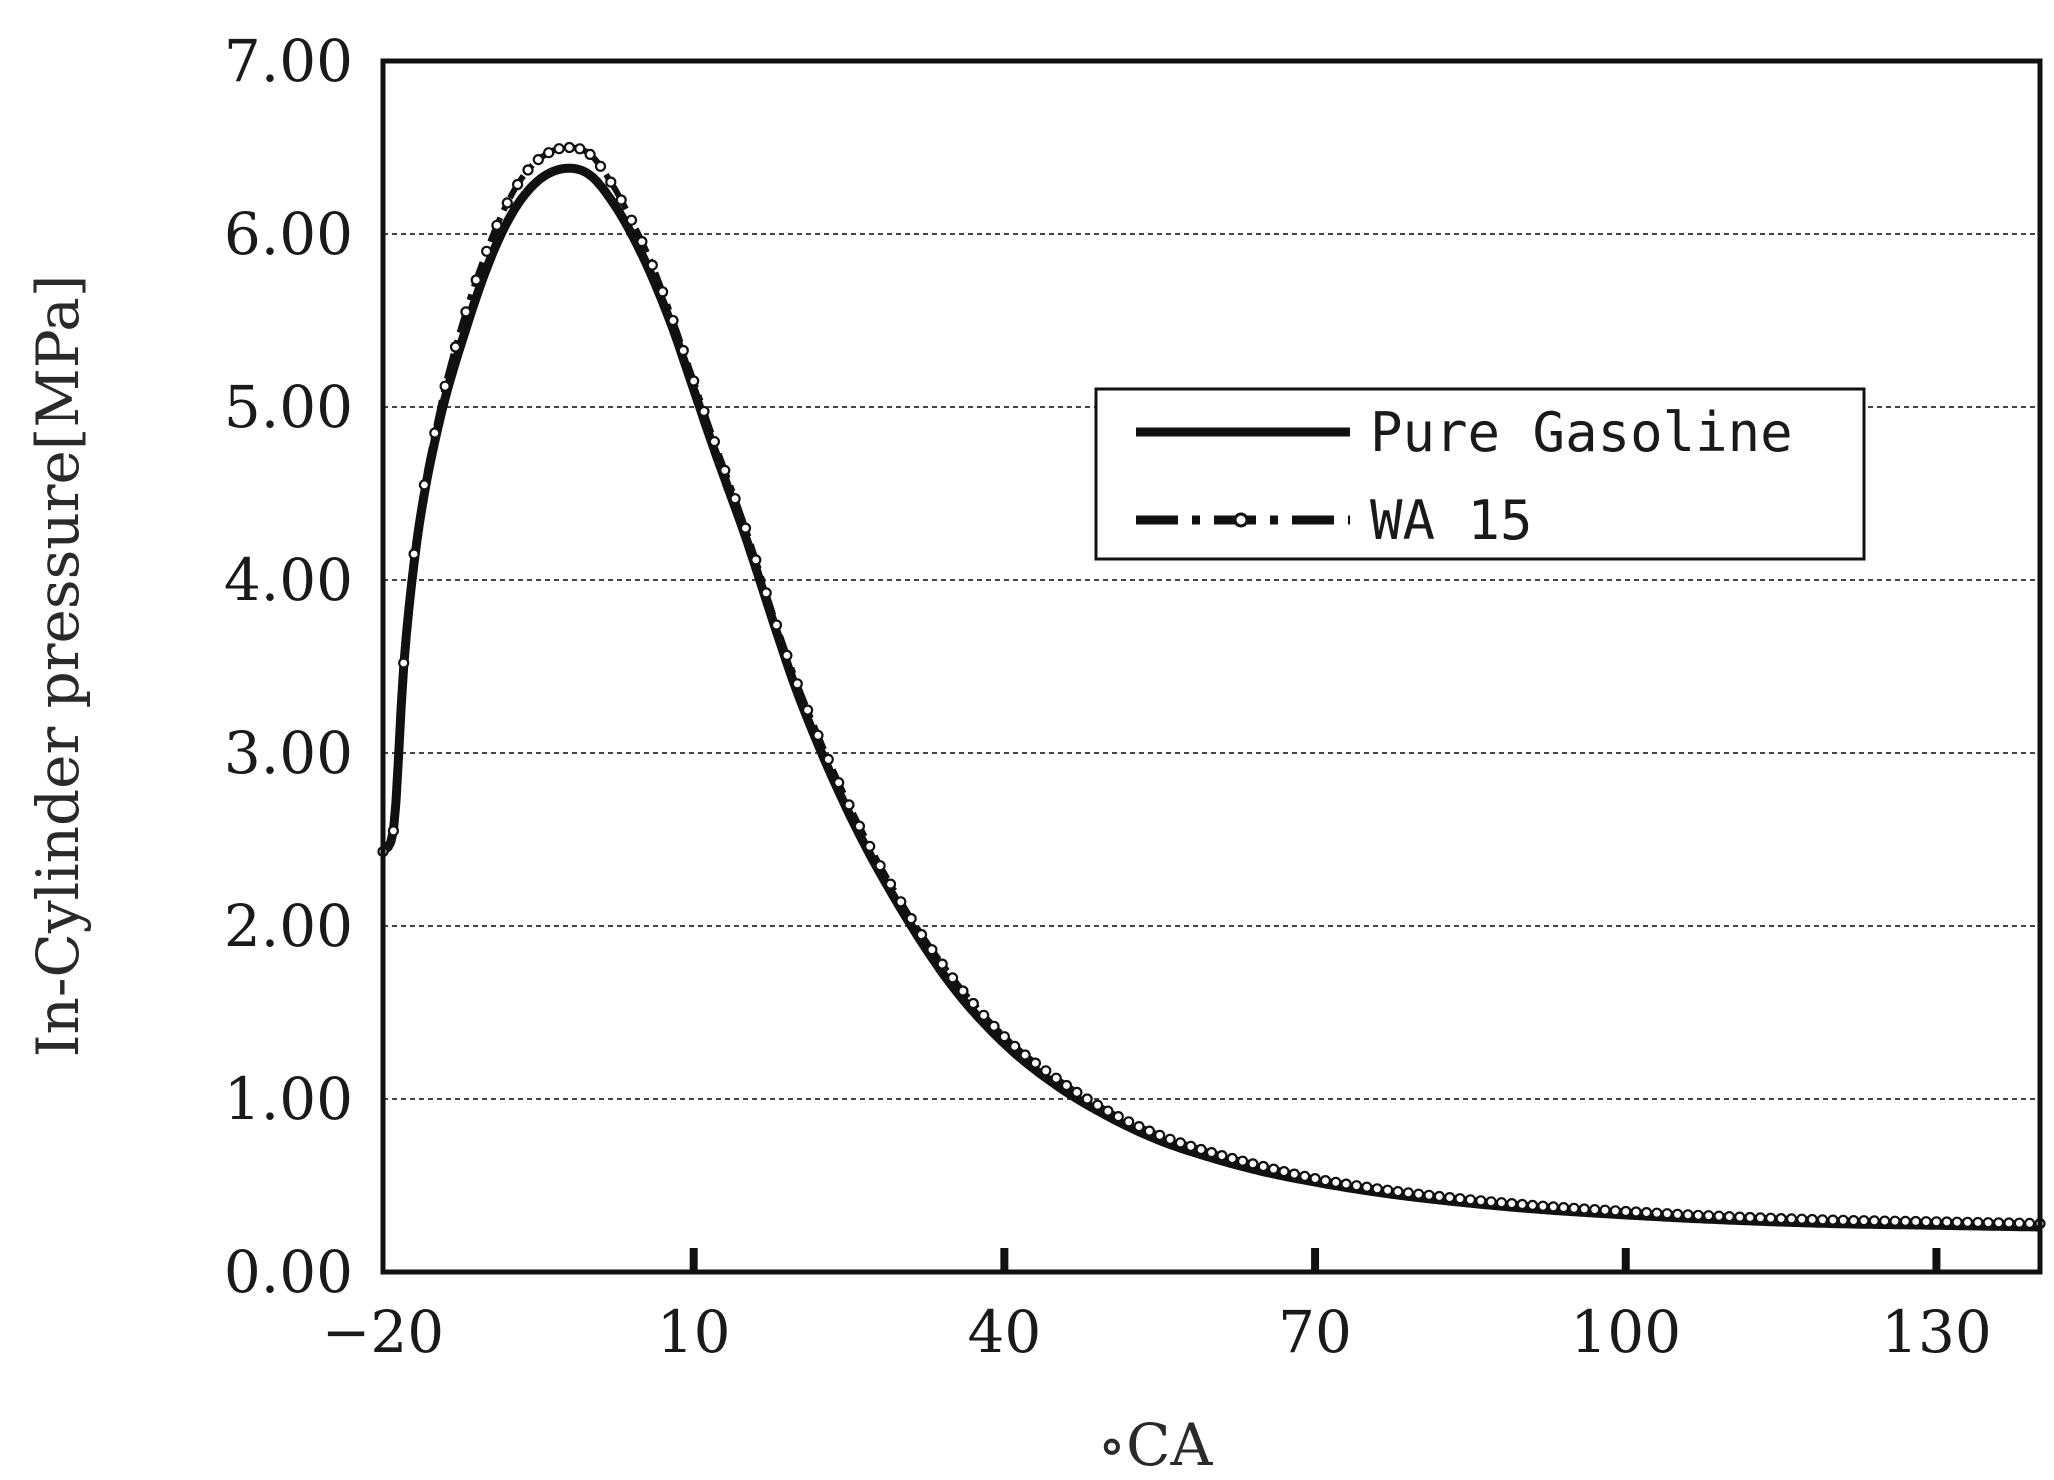  Describe the element at coordinates (288, 61) in the screenshot. I see `y-tick-label-7: 7.00` at that location.